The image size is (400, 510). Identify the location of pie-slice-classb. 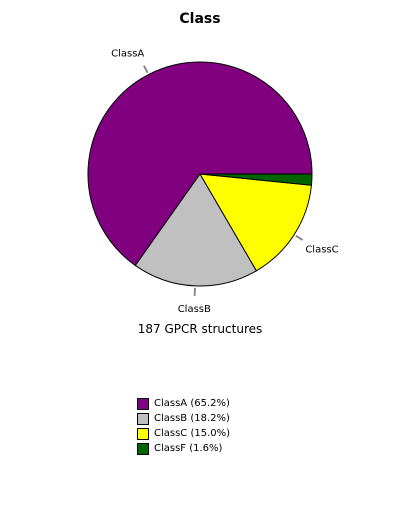
(196, 230).